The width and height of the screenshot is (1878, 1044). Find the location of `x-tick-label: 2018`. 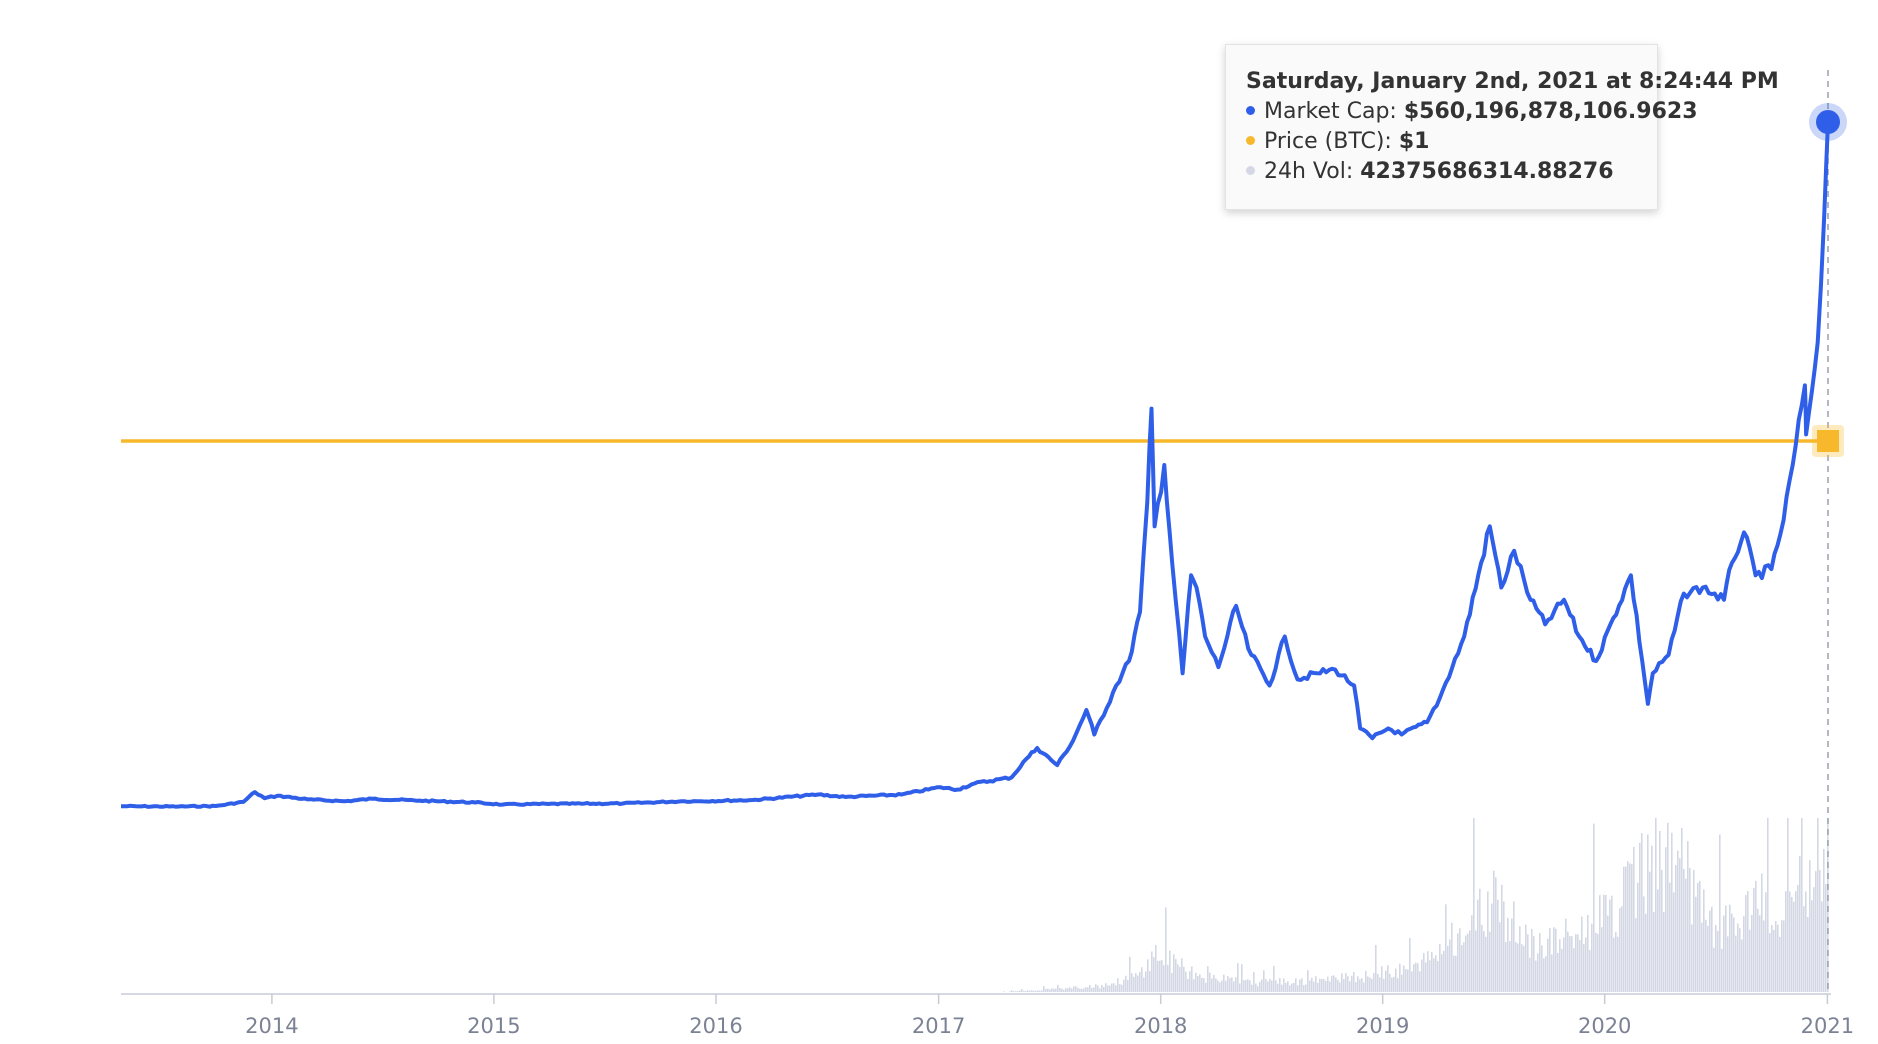

x-tick-label: 2018 is located at coordinates (1160, 1026).